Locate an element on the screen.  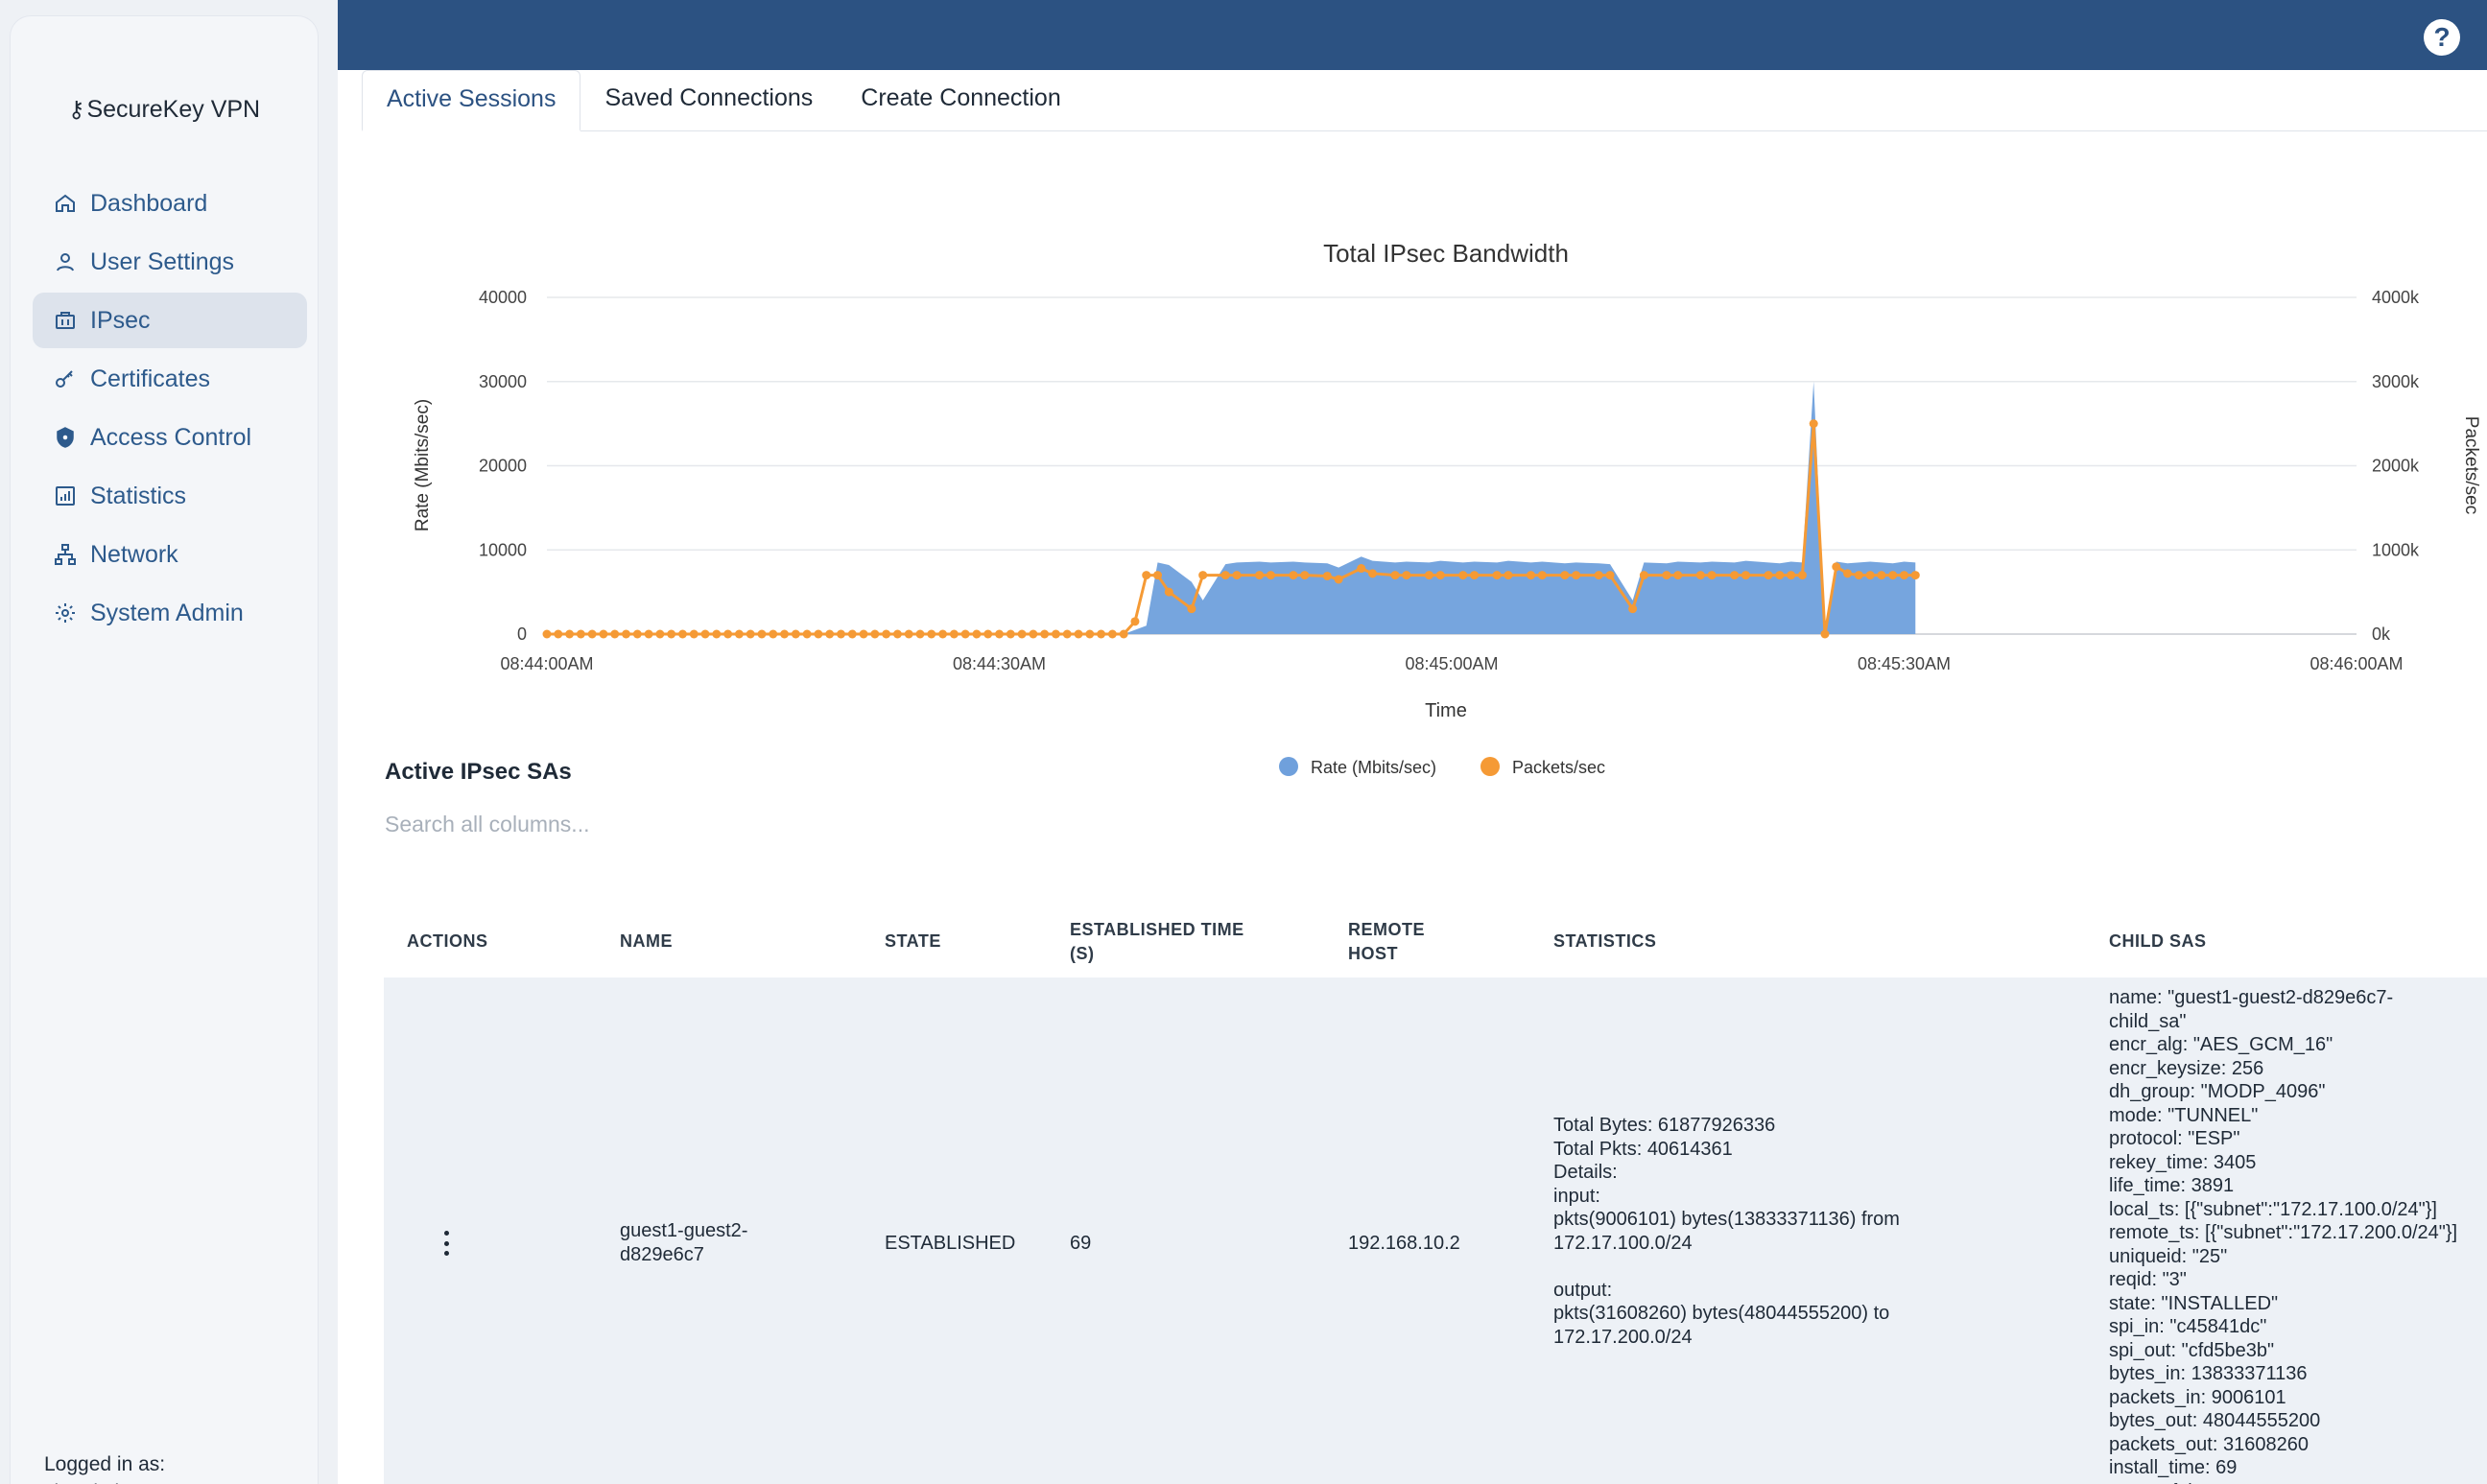
more-actions-icon is located at coordinates (446, 1244).